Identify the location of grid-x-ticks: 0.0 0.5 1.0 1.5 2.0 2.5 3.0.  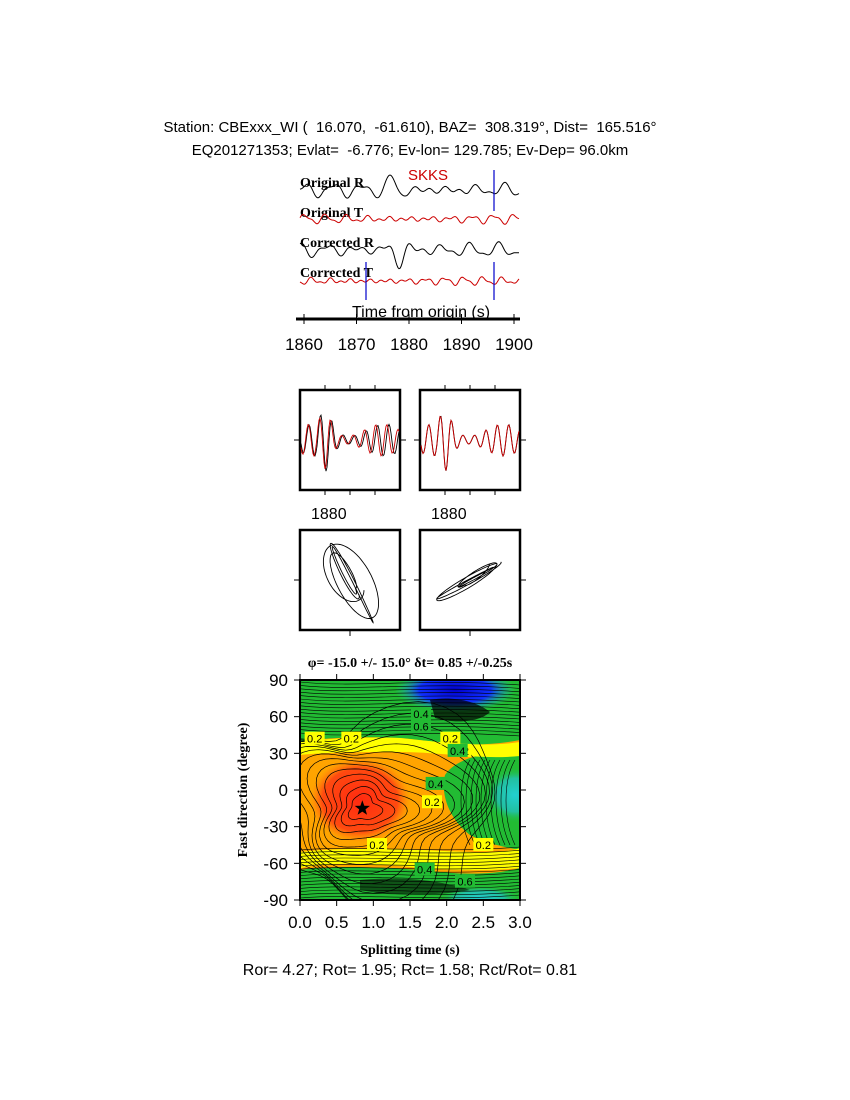
(410, 803).